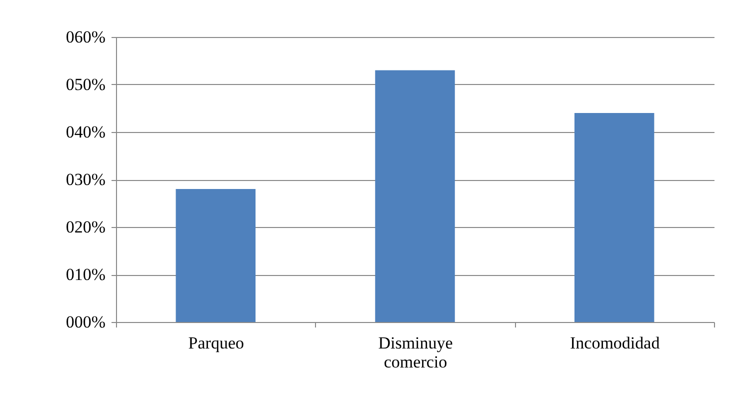 The image size is (734, 410). What do you see at coordinates (415, 353) in the screenshot?
I see `x-tick-label: Disminuye comercio` at bounding box center [415, 353].